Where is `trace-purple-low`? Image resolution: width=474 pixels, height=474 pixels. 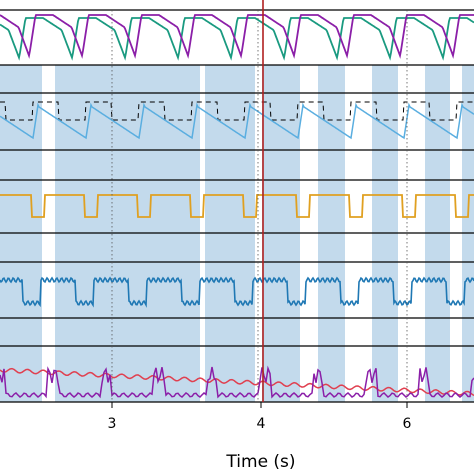
trace-purple-low is located at coordinates (237, 382).